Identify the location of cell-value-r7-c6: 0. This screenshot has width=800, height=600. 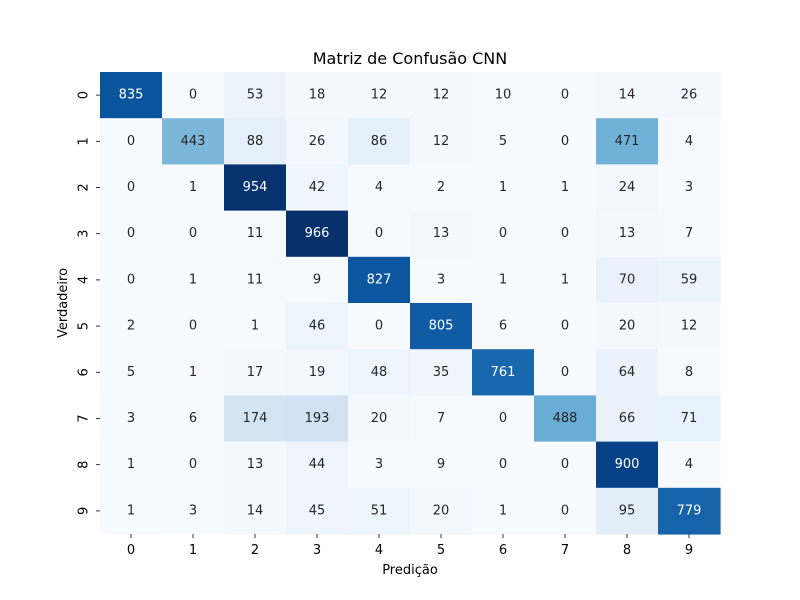
(503, 418).